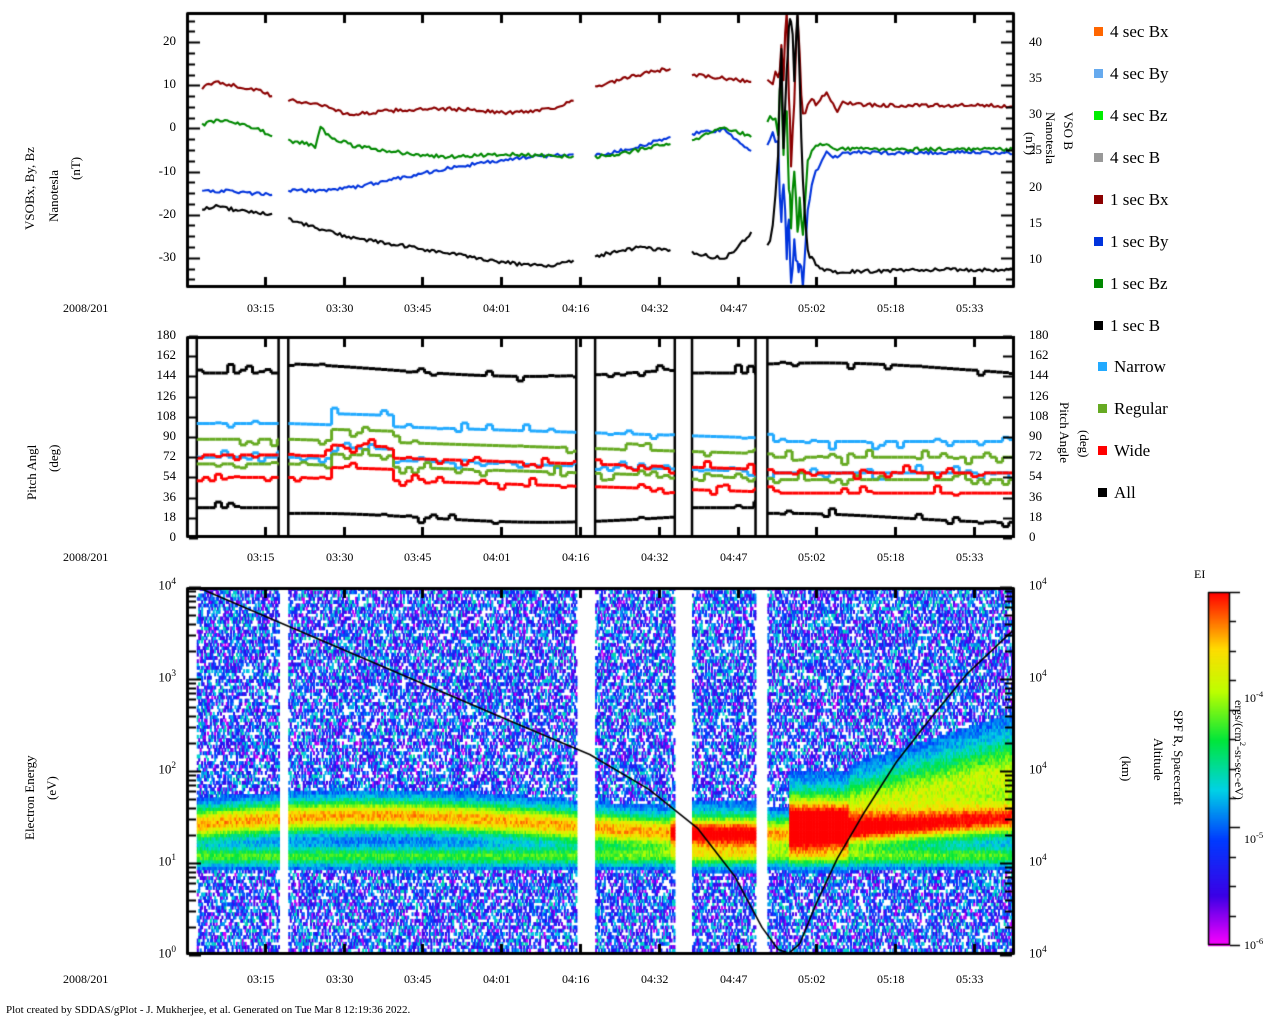 Image resolution: width=1280 pixels, height=1024 pixels. Describe the element at coordinates (1035, 456) in the screenshot. I see `pitch-ytick-right: 72` at that location.